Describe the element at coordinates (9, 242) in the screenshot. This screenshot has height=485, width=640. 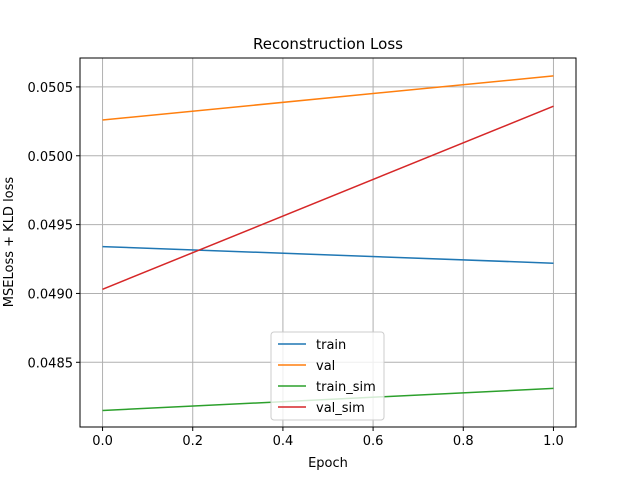
I see `y-axis-label: MSELoss + KLD loss` at that location.